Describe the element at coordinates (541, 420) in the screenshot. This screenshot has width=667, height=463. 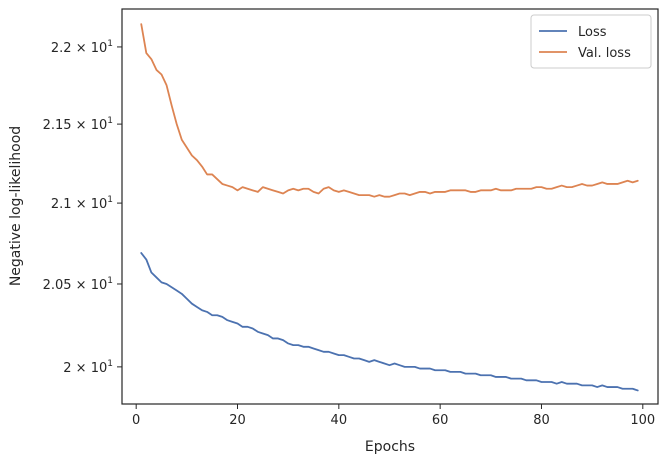
I see `x-tick-label: 80` at that location.